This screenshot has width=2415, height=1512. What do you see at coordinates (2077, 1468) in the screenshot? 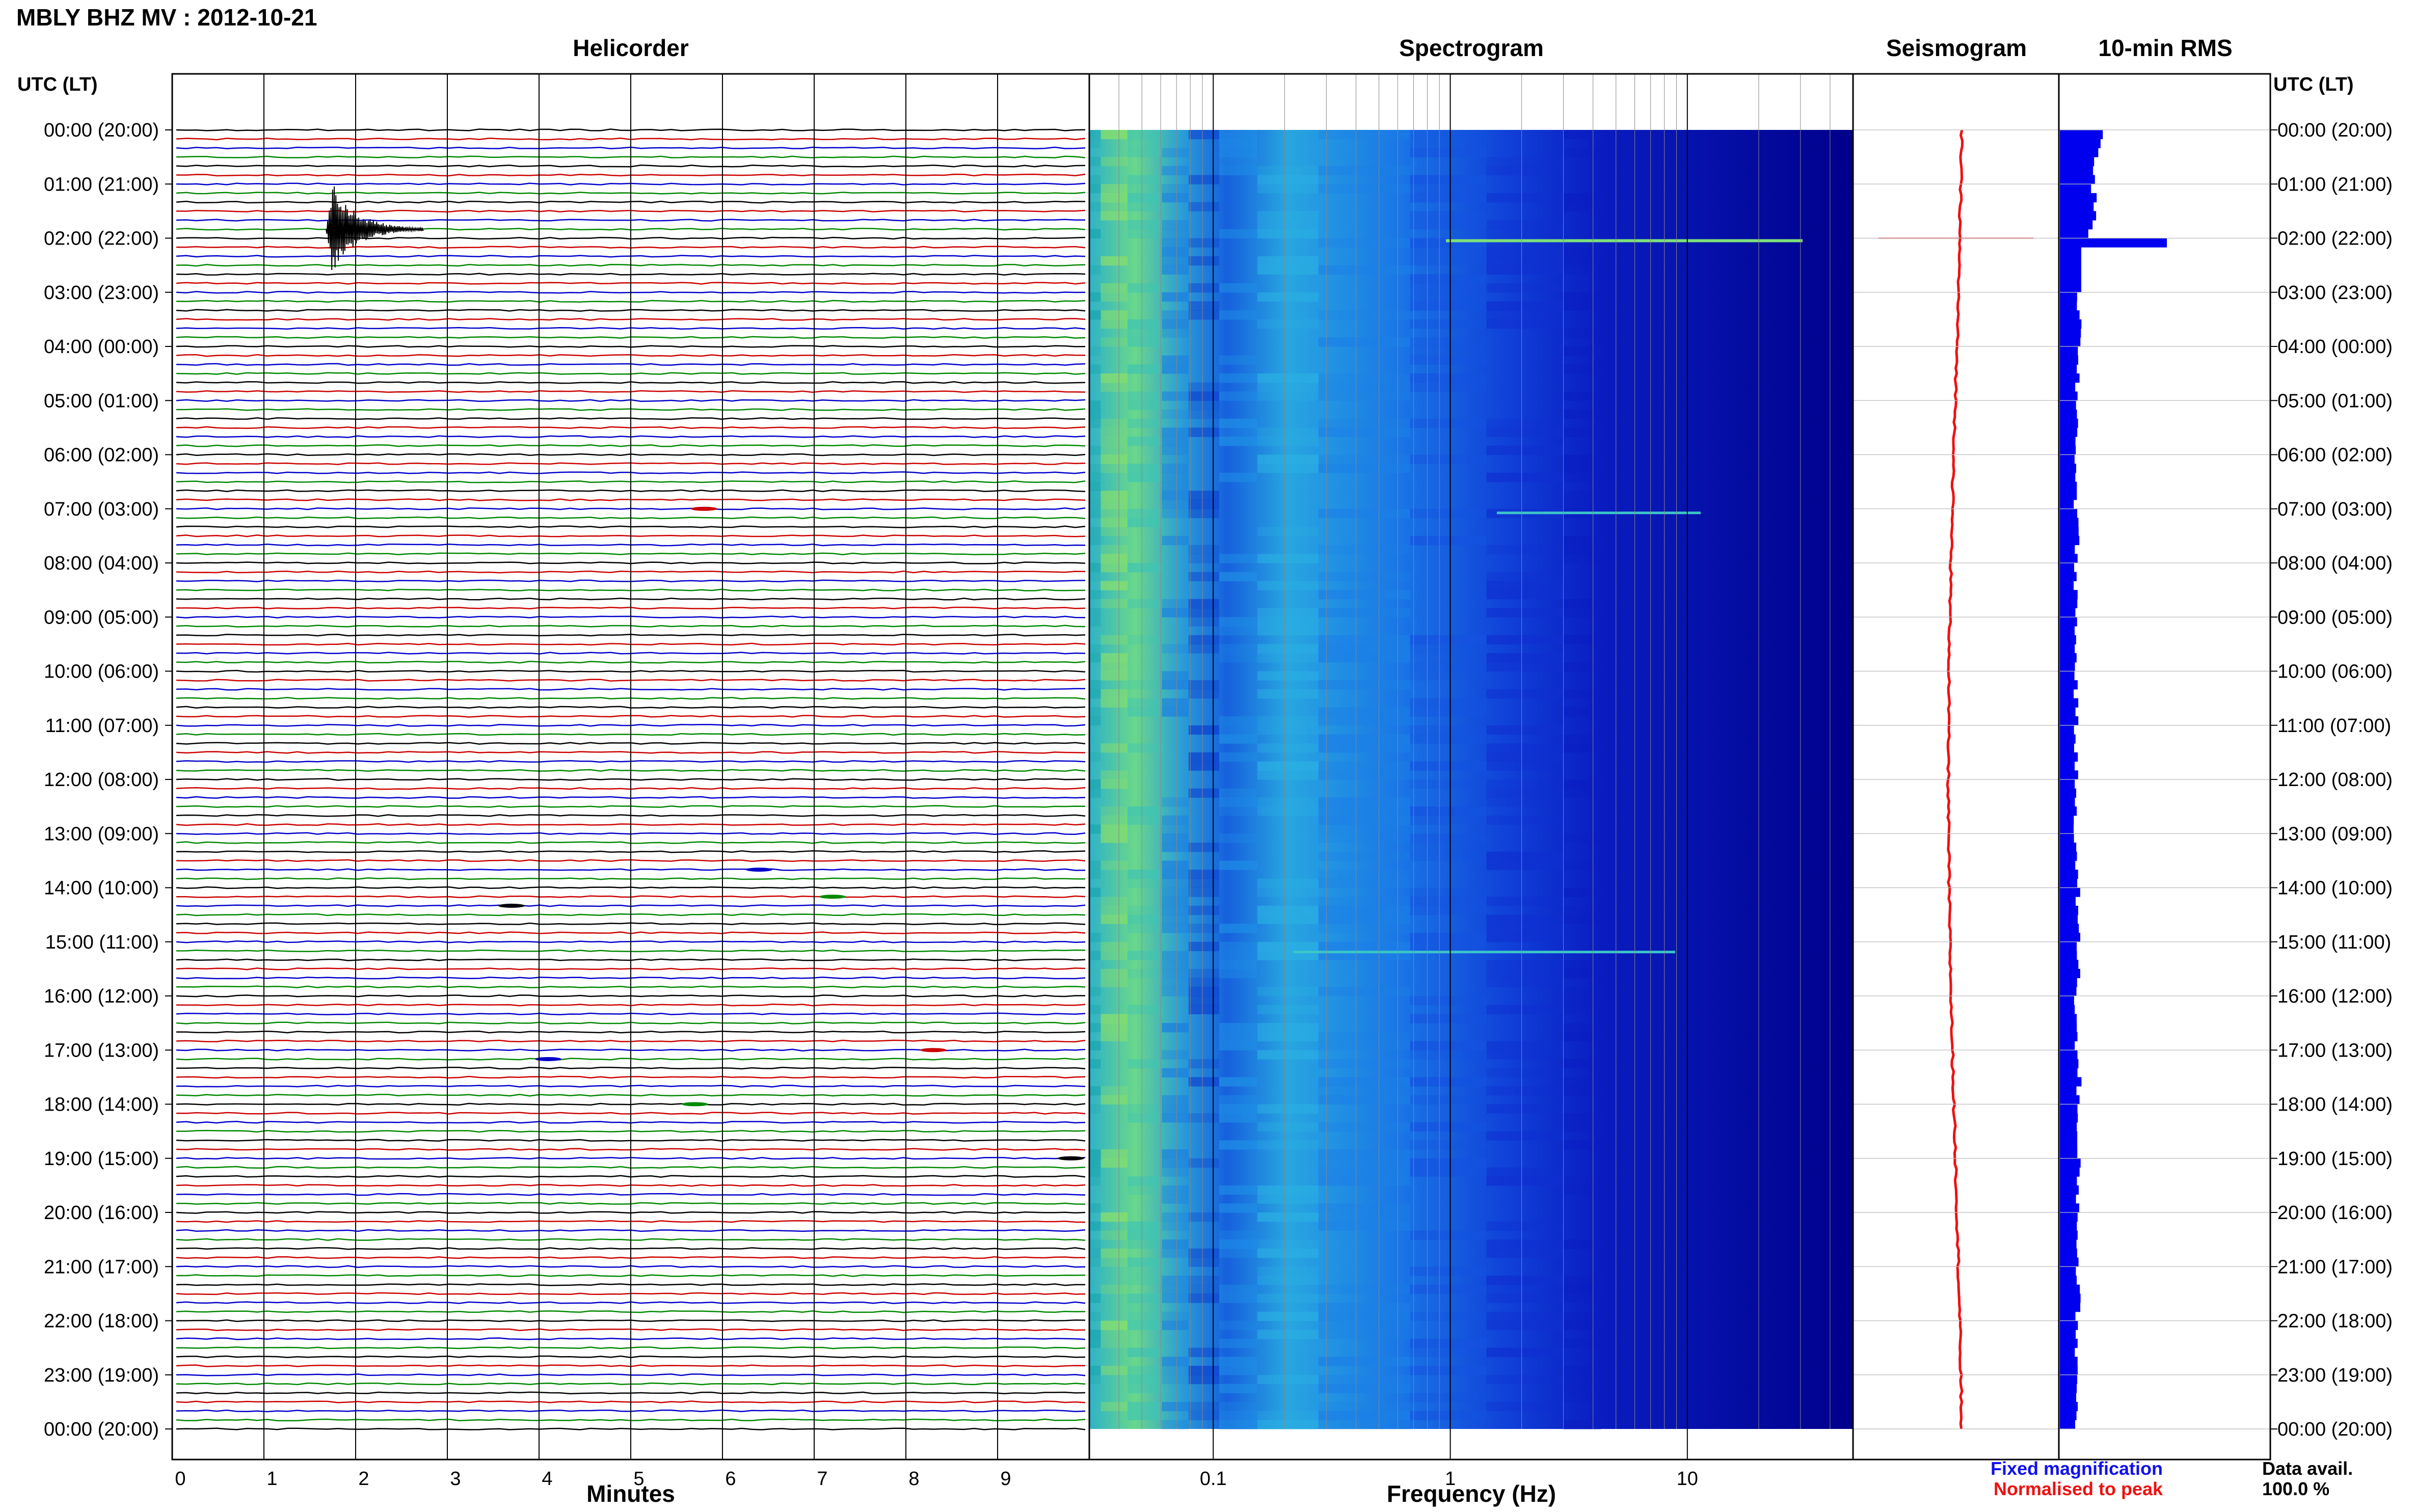
I see `legend-fixed-magnification: Fixed magnification` at bounding box center [2077, 1468].